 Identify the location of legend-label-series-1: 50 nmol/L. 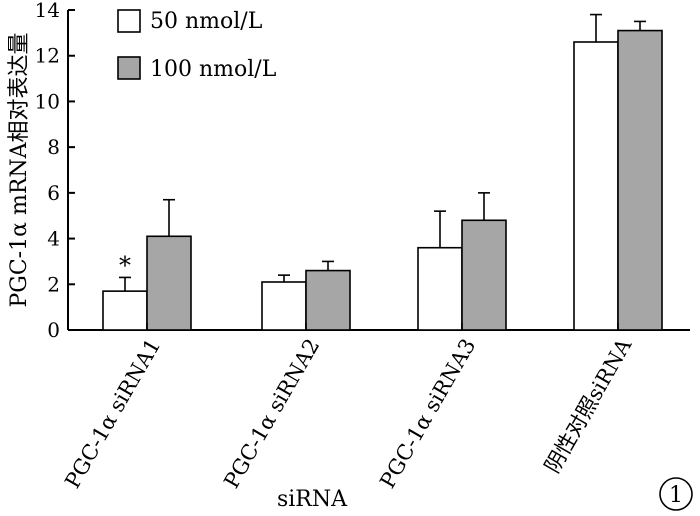
(206, 21).